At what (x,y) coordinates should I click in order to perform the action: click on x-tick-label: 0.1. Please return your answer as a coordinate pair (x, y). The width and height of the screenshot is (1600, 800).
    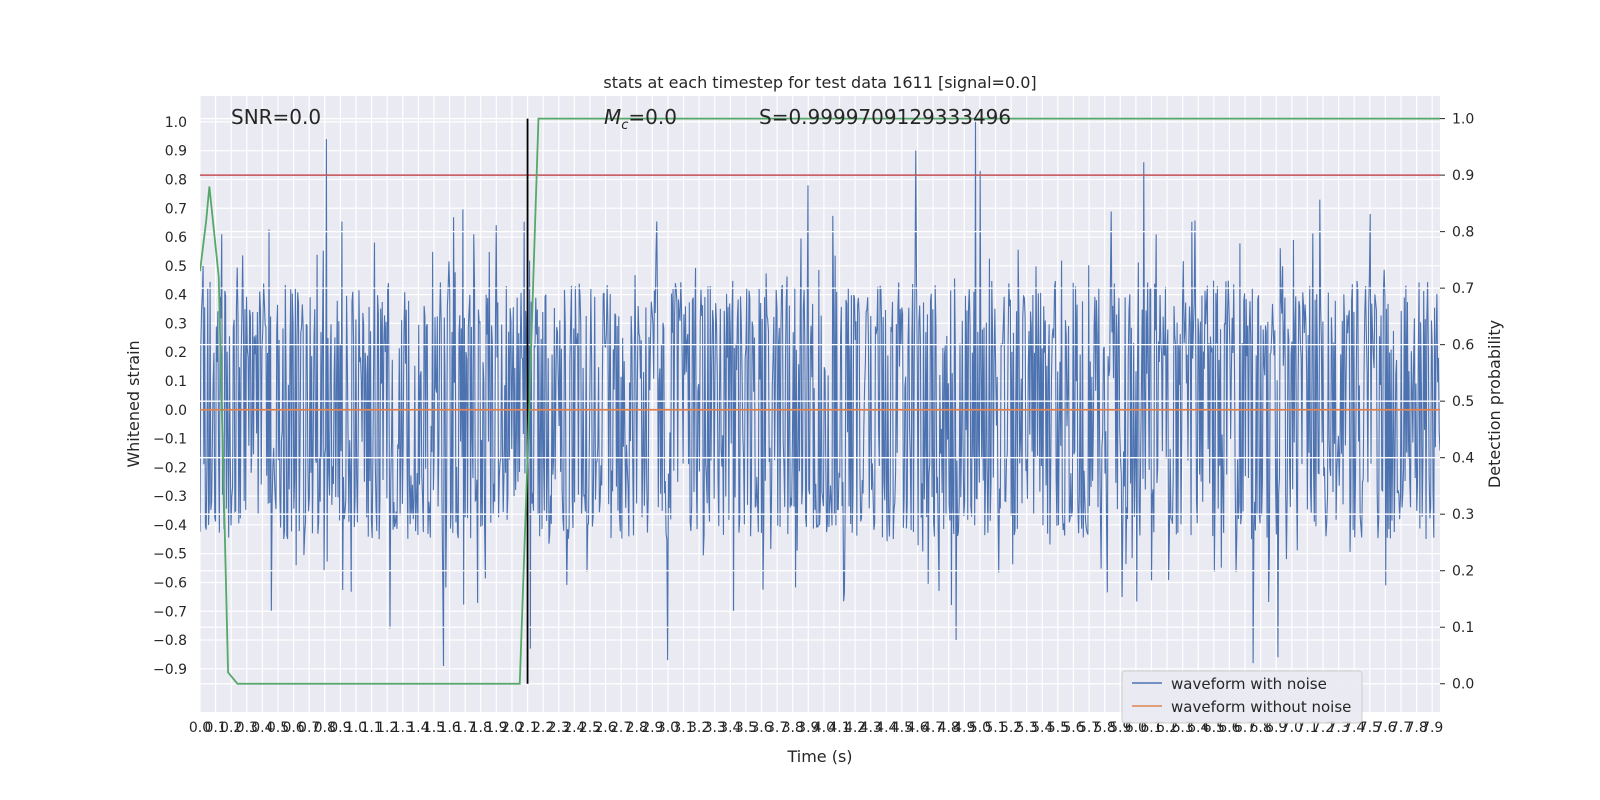
    Looking at the image, I should click on (215, 728).